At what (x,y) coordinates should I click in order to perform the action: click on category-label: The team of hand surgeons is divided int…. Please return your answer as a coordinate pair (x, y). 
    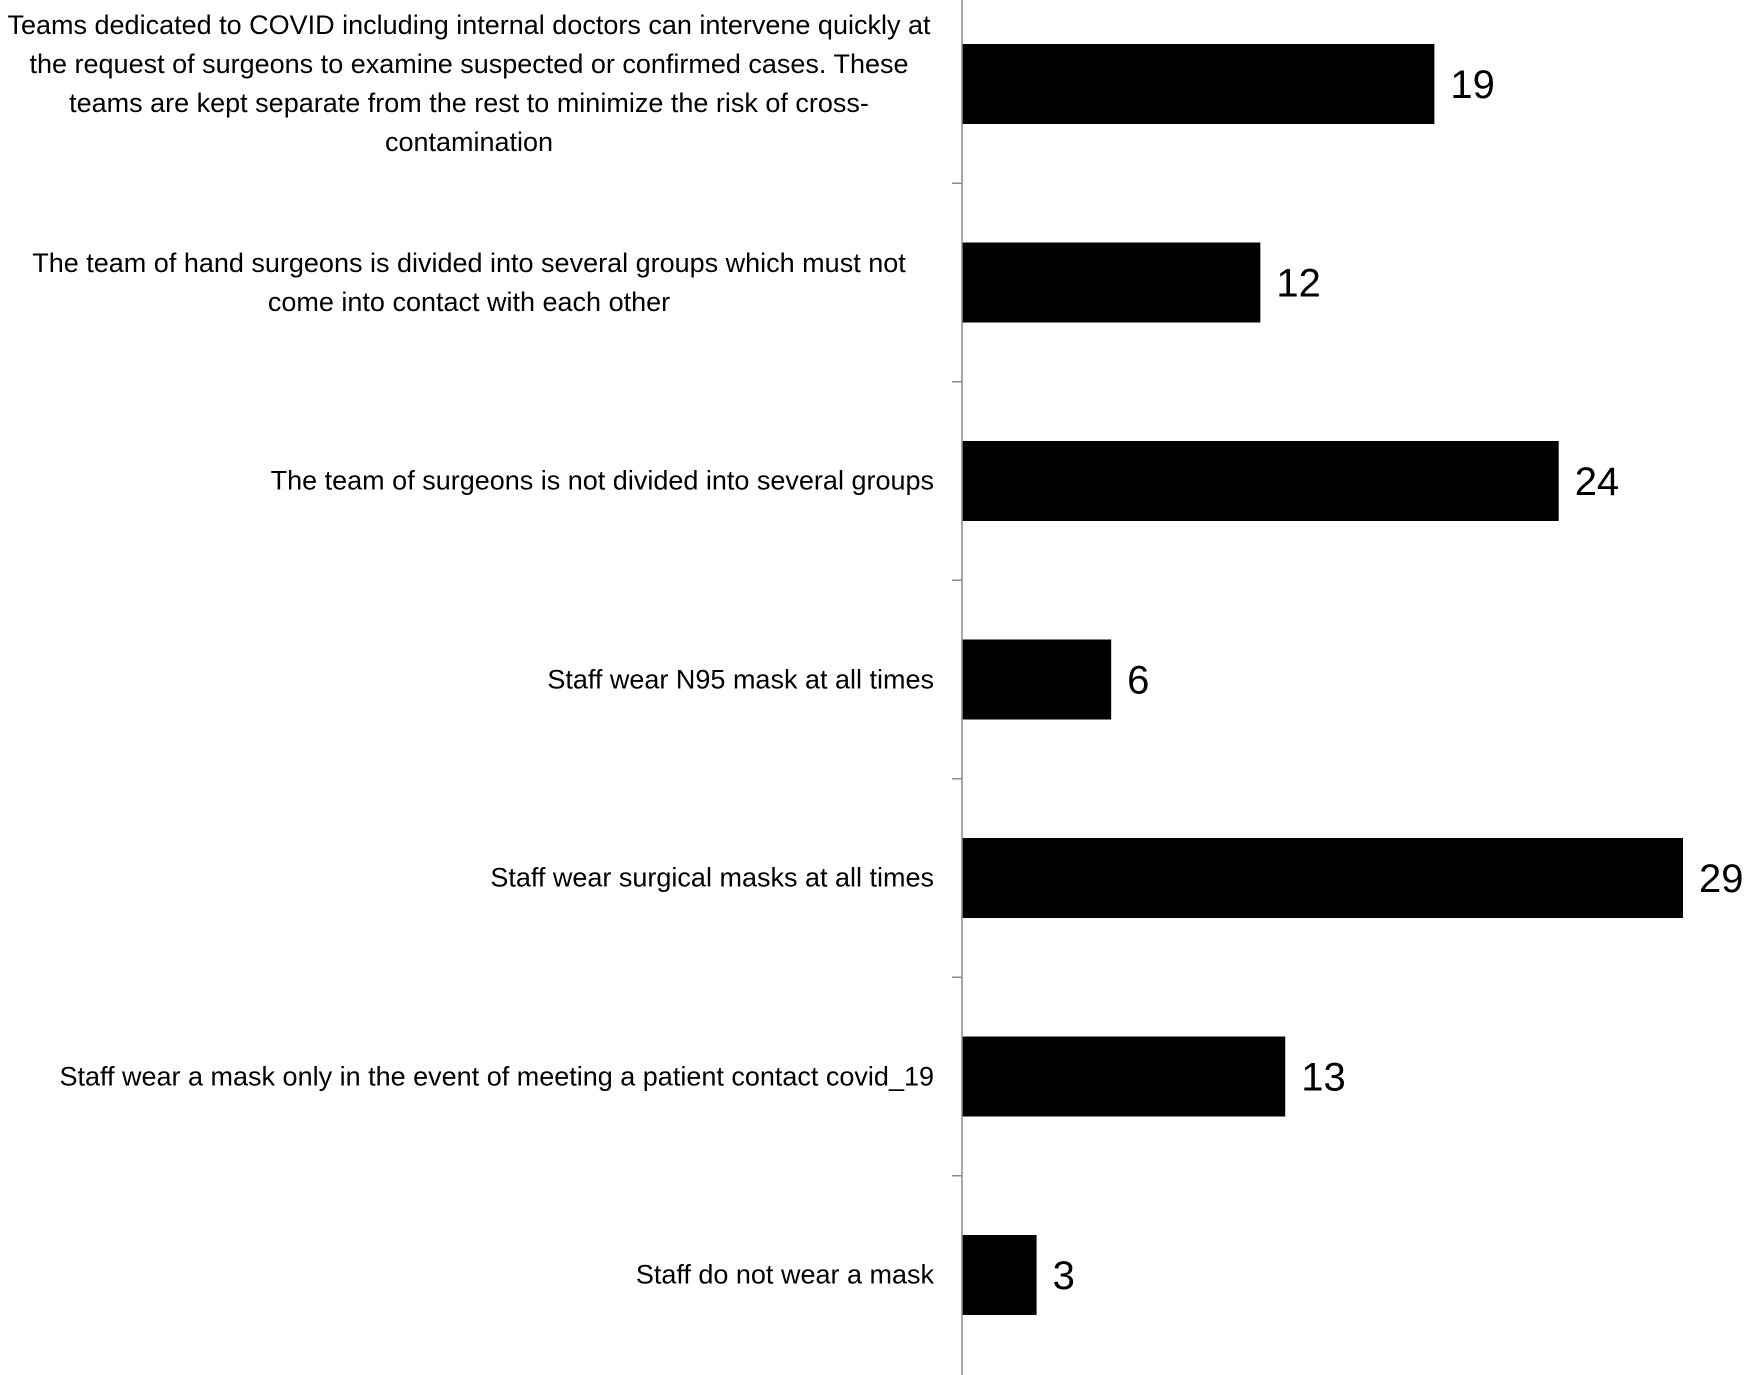
    Looking at the image, I should click on (469, 282).